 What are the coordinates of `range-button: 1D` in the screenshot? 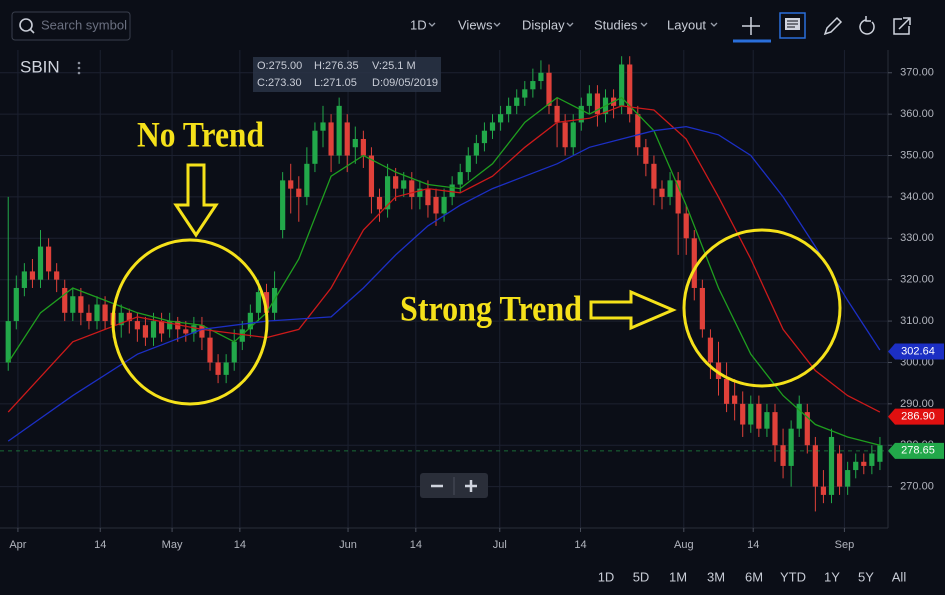 It's located at (606, 576).